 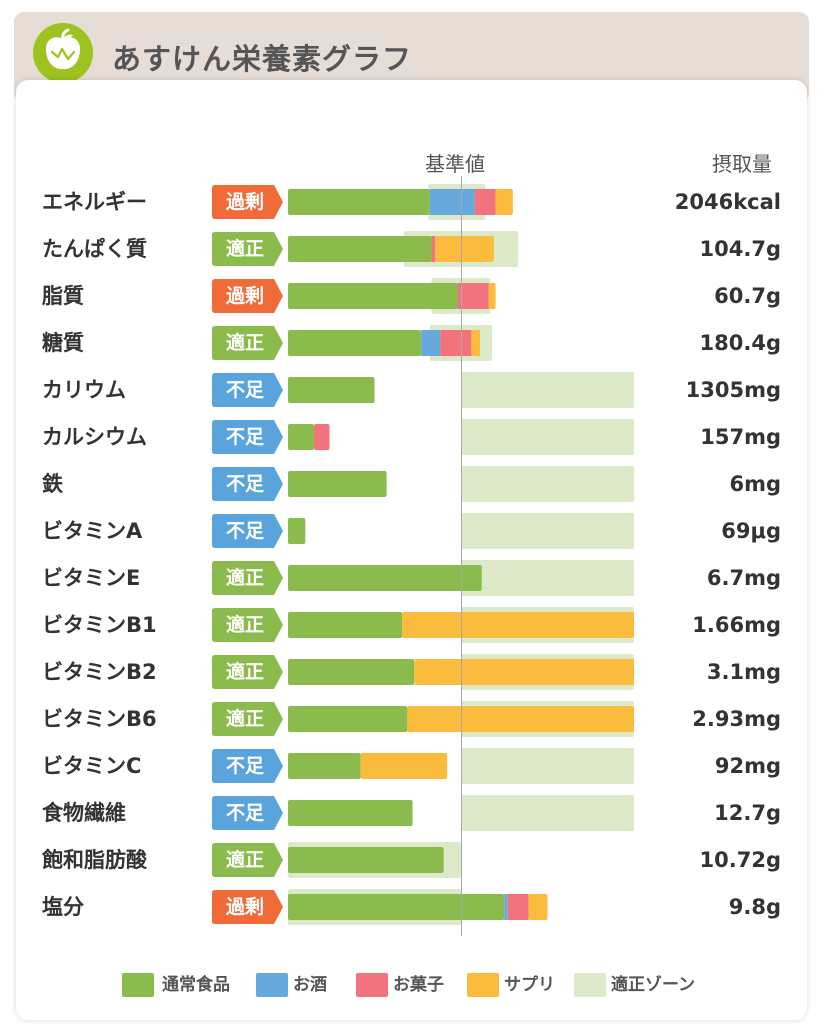 What do you see at coordinates (52, 484) in the screenshot?
I see `nutrient-label: 鉄` at bounding box center [52, 484].